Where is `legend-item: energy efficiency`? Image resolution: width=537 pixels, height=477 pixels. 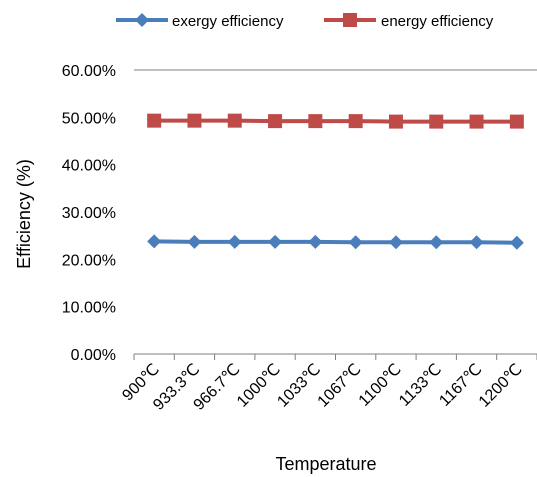
legend-item: energy efficiency is located at coordinates (409, 21).